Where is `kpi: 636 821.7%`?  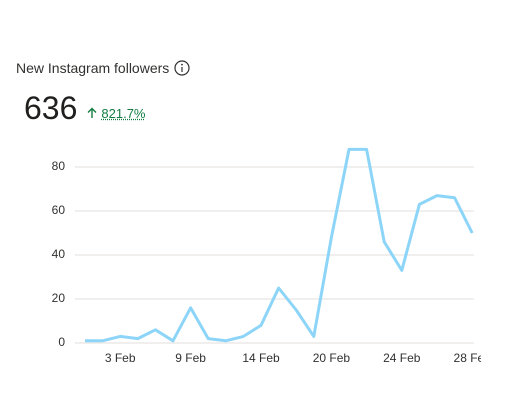
kpi: 636 821.7% is located at coordinates (84, 108).